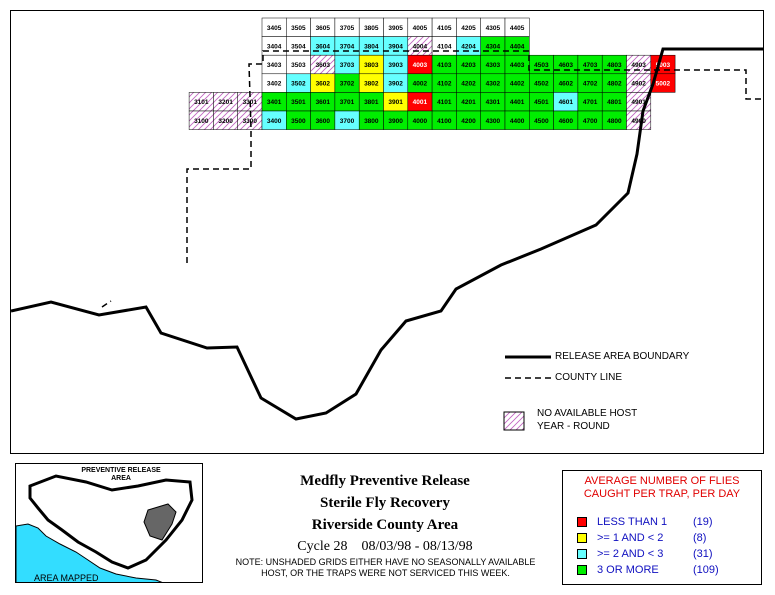 Image resolution: width=775 pixels, height=595 pixels. Describe the element at coordinates (298, 83) in the screenshot. I see `grid-cell: 3502` at that location.